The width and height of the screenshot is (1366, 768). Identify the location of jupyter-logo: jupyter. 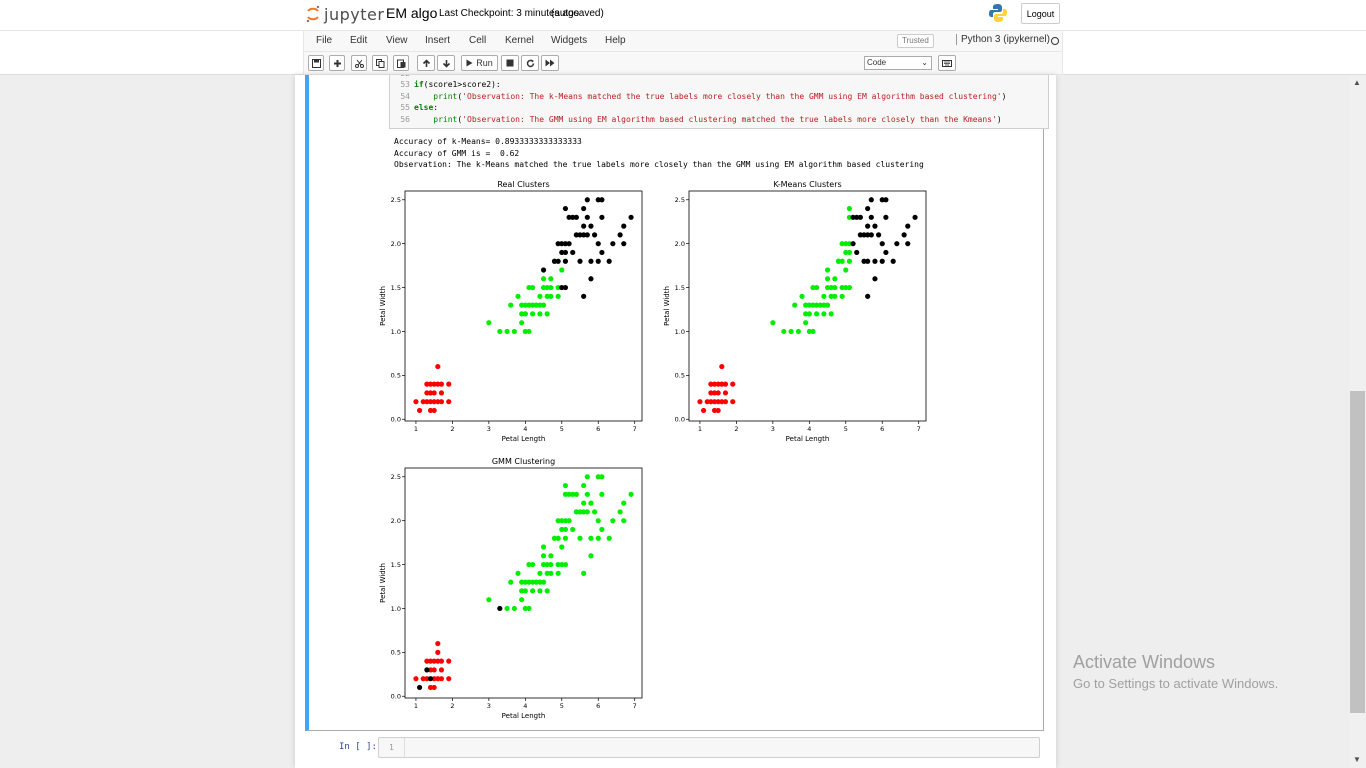
(345, 14).